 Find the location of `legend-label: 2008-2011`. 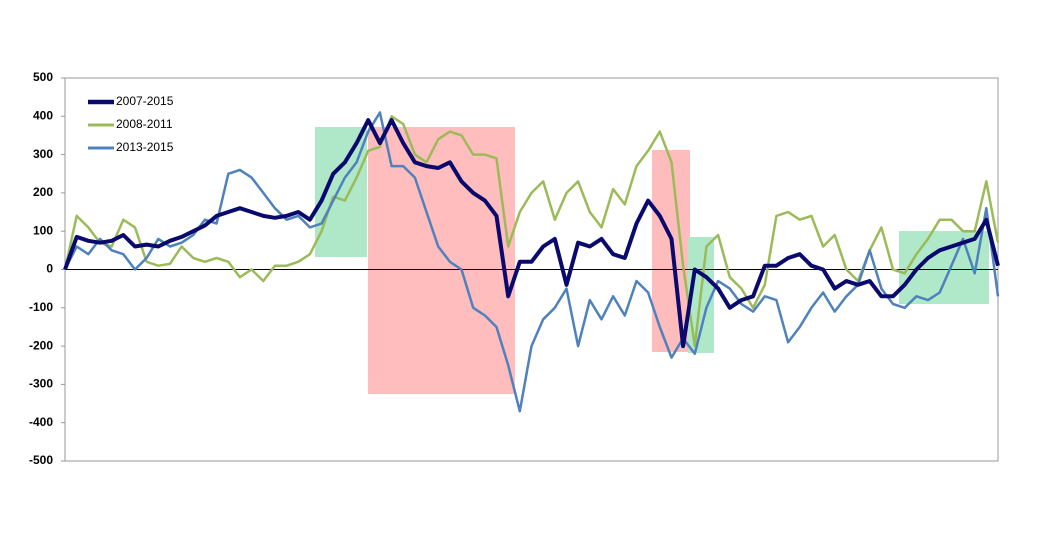

legend-label: 2008-2011 is located at coordinates (144, 124).